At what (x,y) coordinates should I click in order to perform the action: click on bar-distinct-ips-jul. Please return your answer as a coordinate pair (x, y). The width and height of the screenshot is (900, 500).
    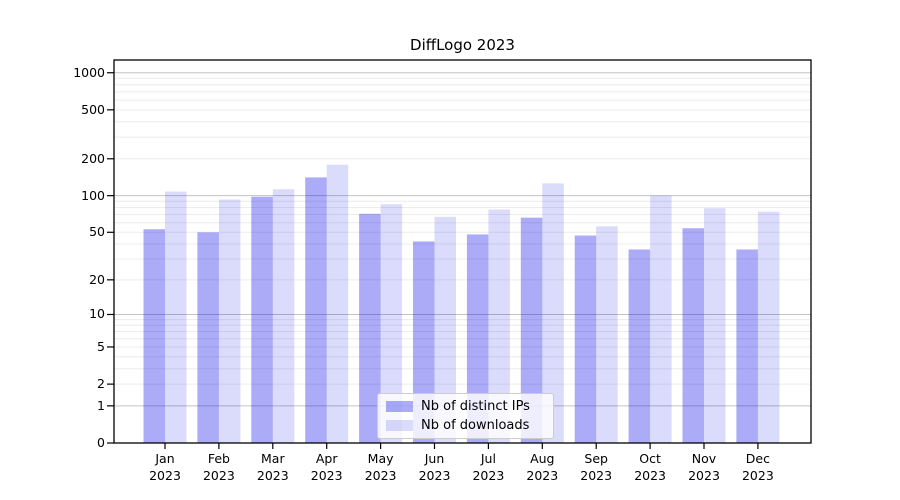
    Looking at the image, I should click on (477, 338).